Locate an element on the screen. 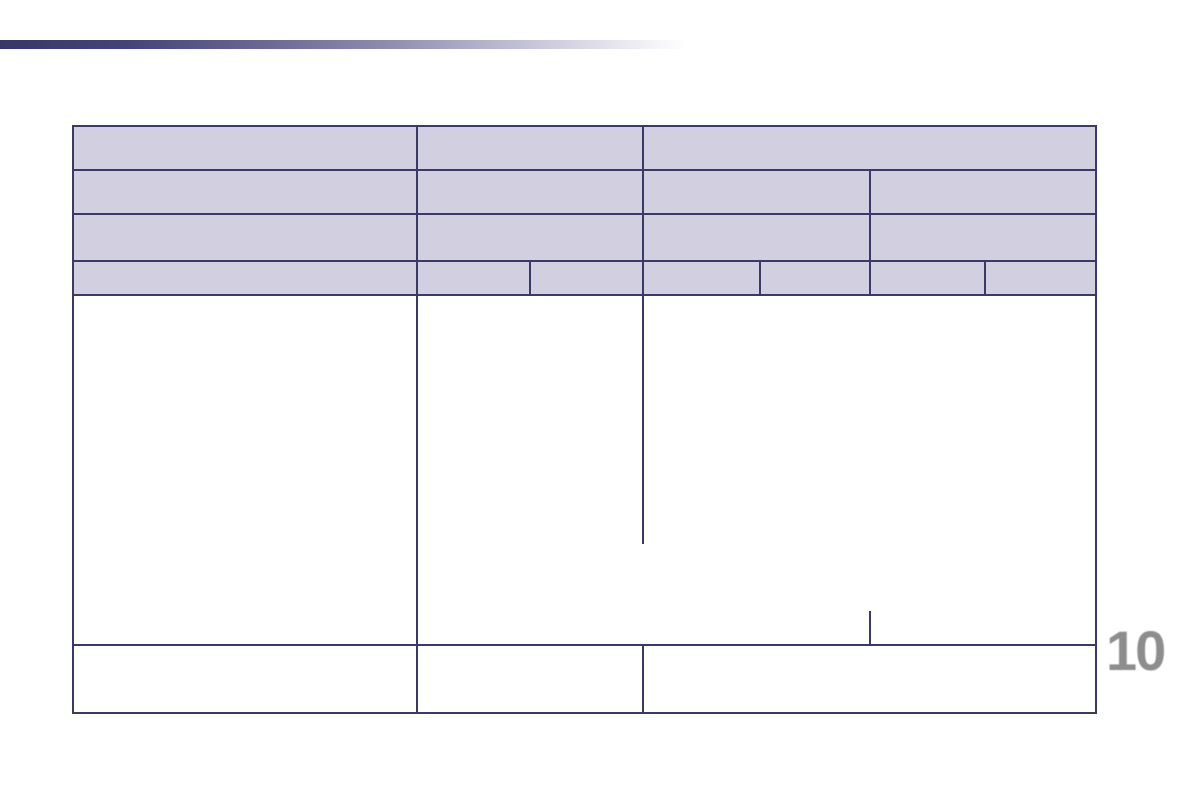 The height and width of the screenshot is (794, 1191). table-column-divider is located at coordinates (417, 419).